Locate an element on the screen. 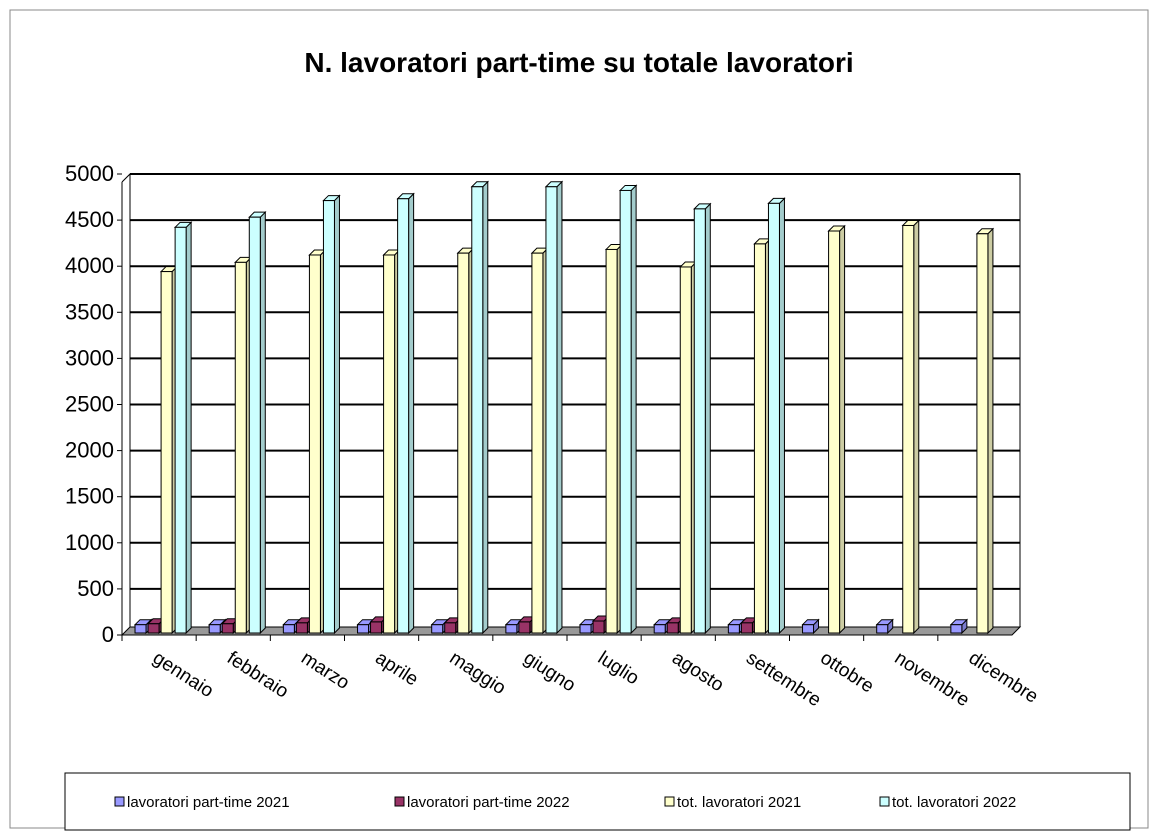 The image size is (1158, 837). legend-label: lavoratori part-time 2022 is located at coordinates (488, 802).